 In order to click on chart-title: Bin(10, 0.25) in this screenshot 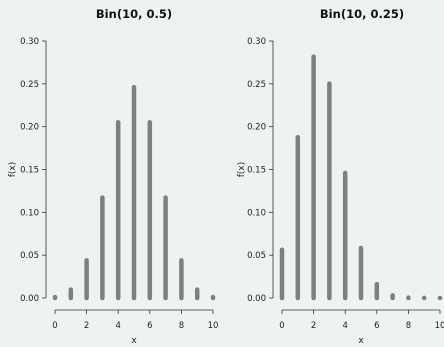, I will do `click(362, 14)`.